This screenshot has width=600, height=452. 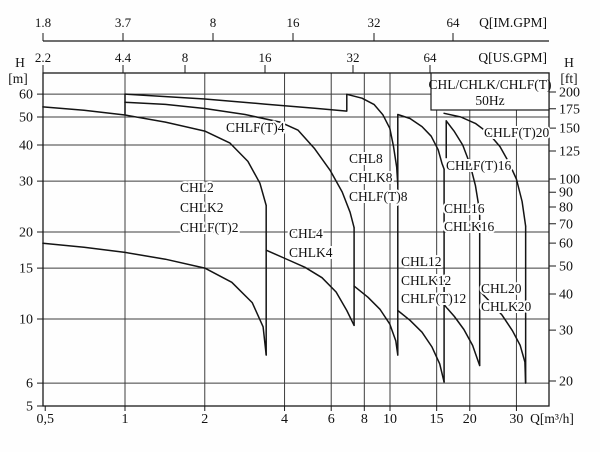 I want to click on curve-label: CHL8, so click(x=366, y=158).